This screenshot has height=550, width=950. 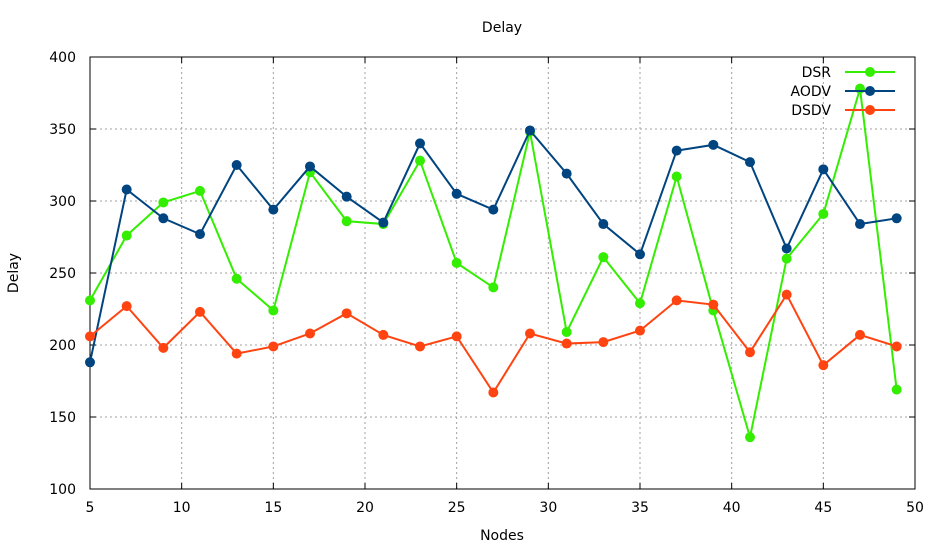 I want to click on y-tick-label: 200, so click(x=62, y=346).